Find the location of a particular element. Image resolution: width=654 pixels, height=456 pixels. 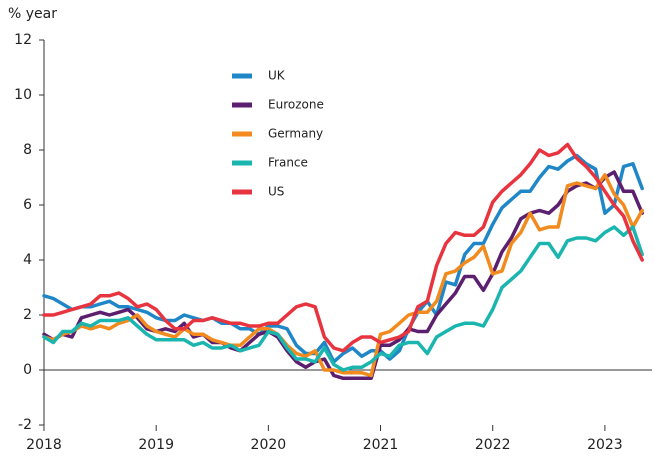

x-tick-label: 2020 is located at coordinates (269, 445).